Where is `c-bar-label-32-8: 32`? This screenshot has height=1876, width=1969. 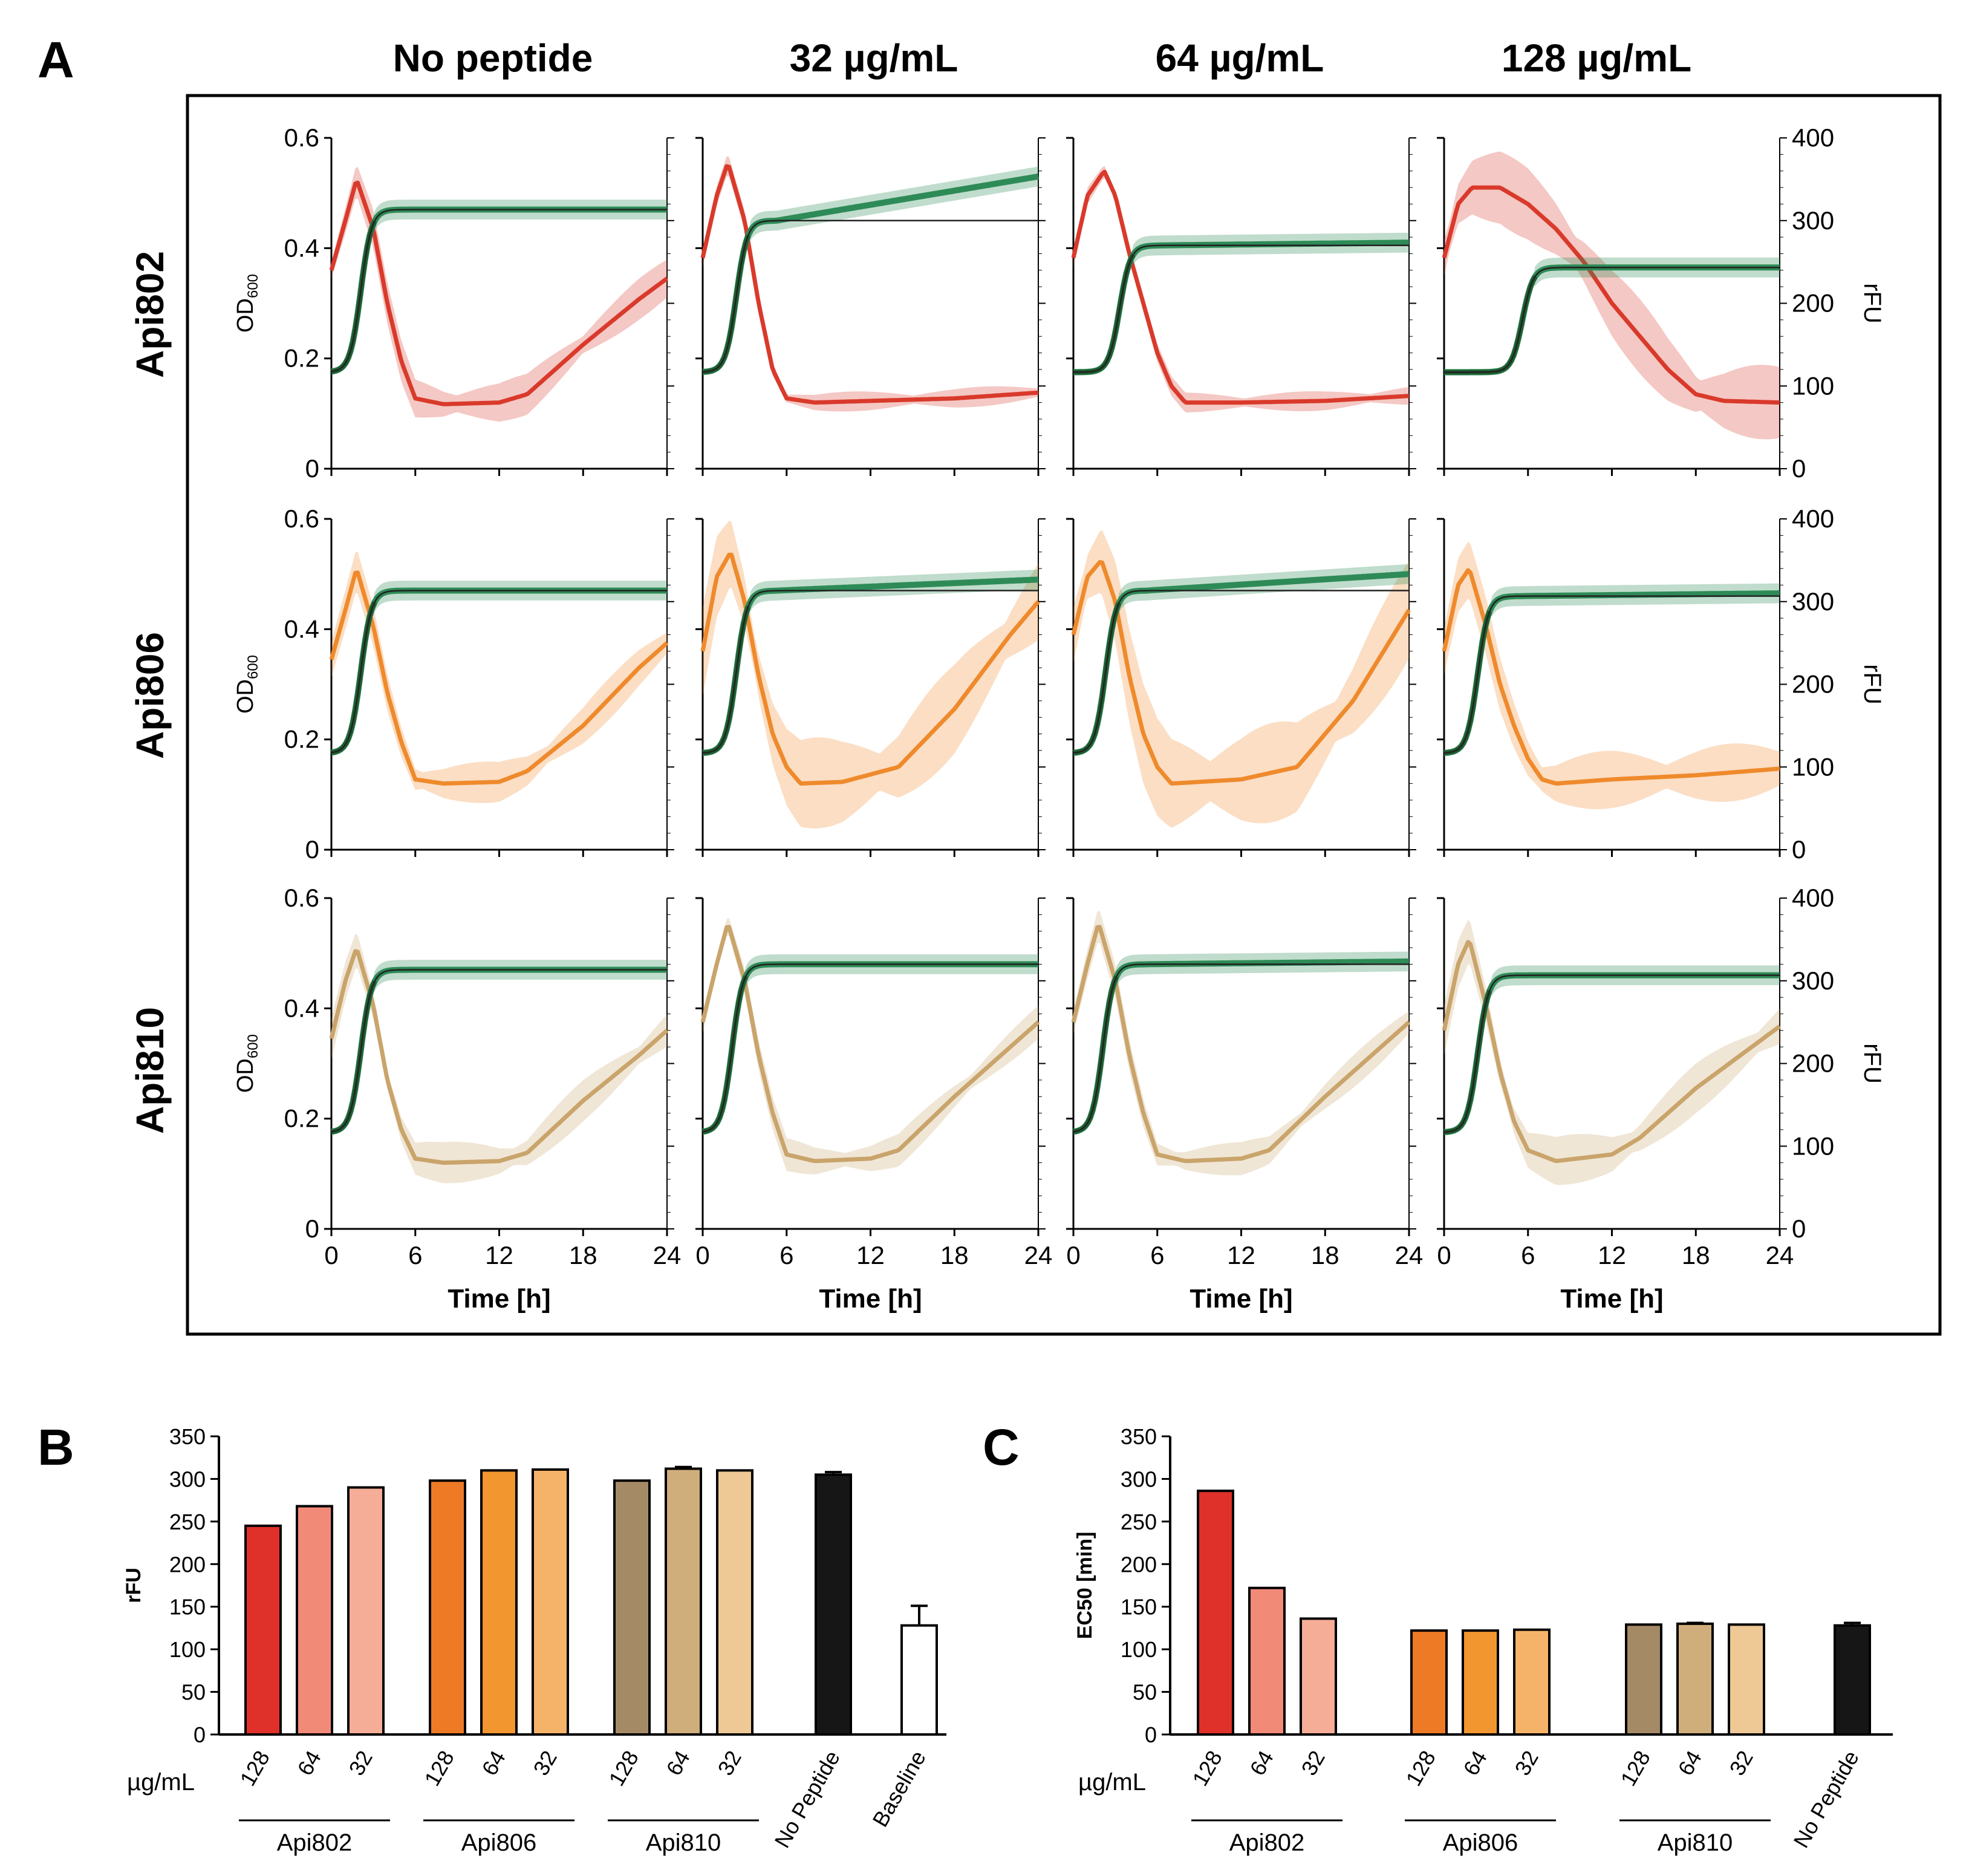
c-bar-label-32-8: 32 is located at coordinates (1741, 1763).